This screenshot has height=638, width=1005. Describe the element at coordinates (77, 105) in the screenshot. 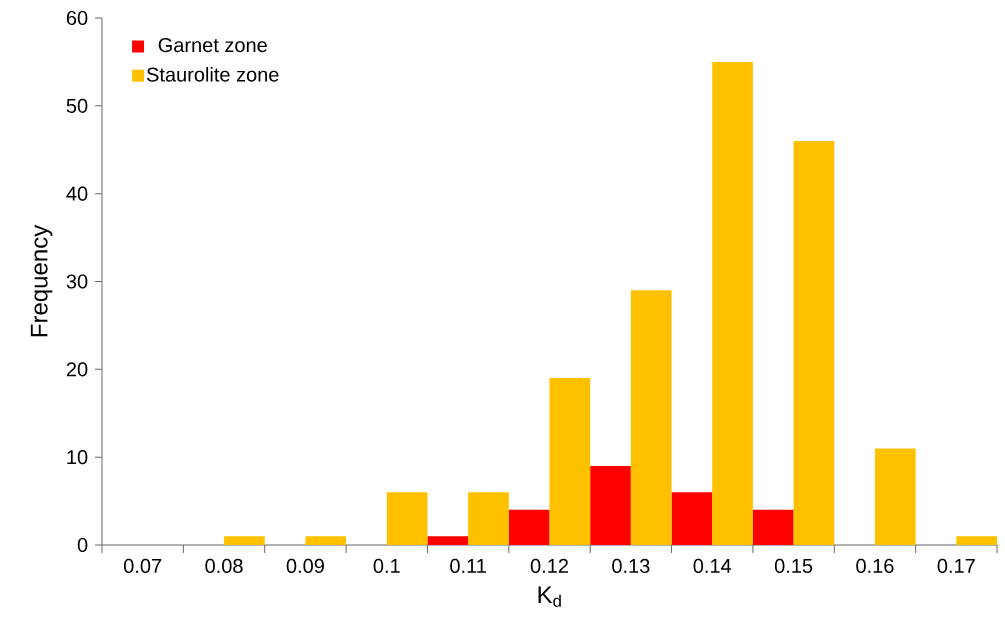

I see `y-tick-label: 50` at that location.